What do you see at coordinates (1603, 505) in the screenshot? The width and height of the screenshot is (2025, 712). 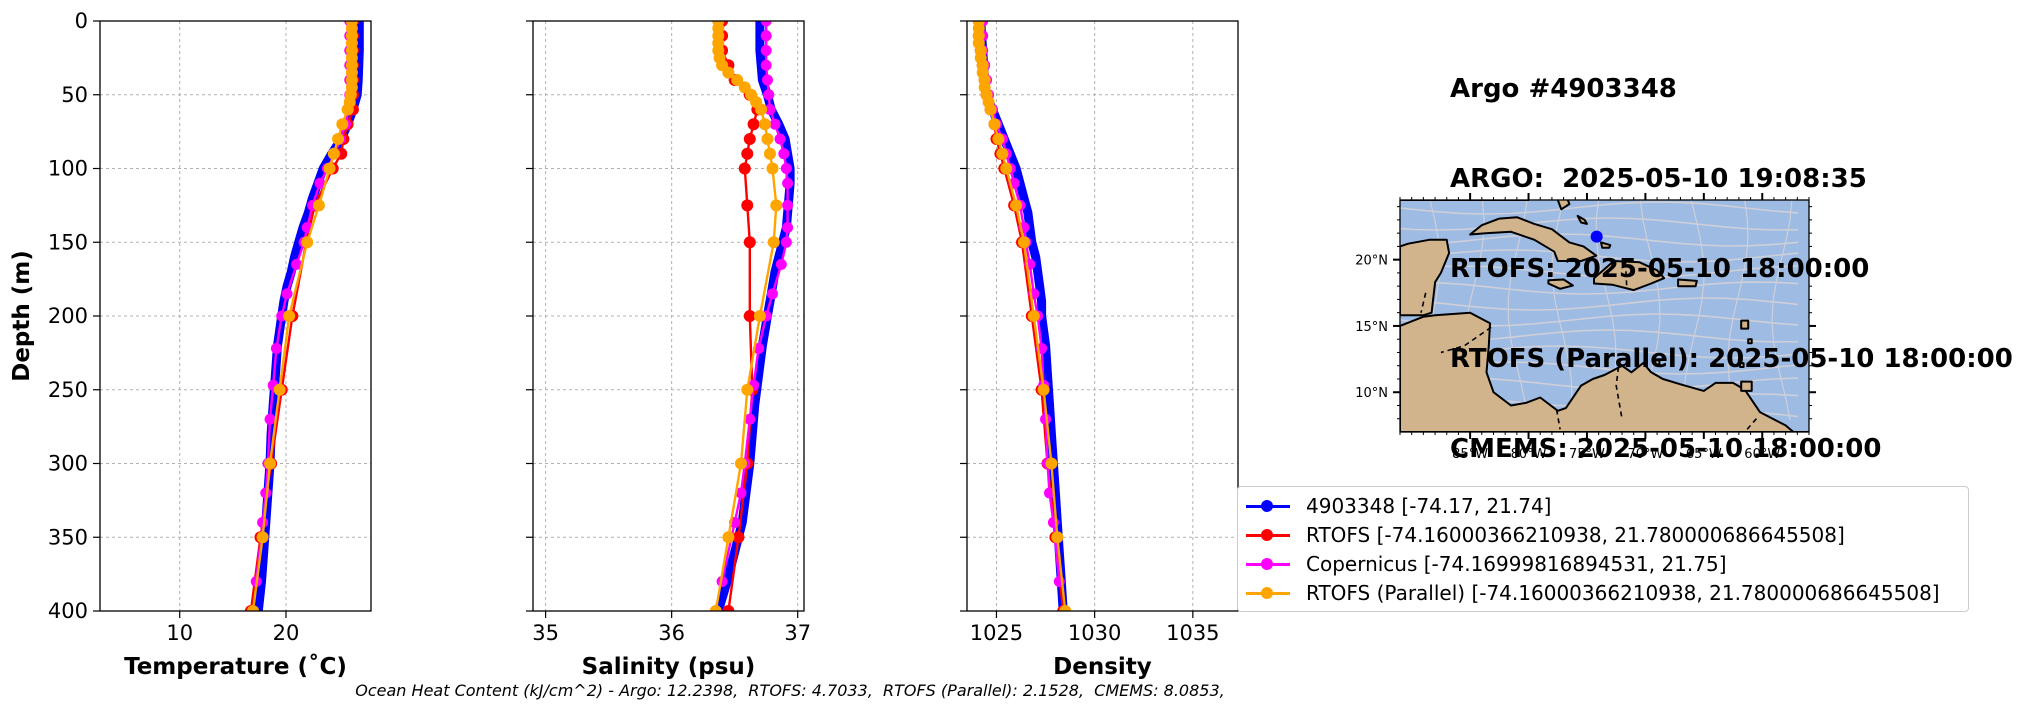 I see `legend-entry-argo: 4903348 [-74.17, 21.74]` at bounding box center [1603, 505].